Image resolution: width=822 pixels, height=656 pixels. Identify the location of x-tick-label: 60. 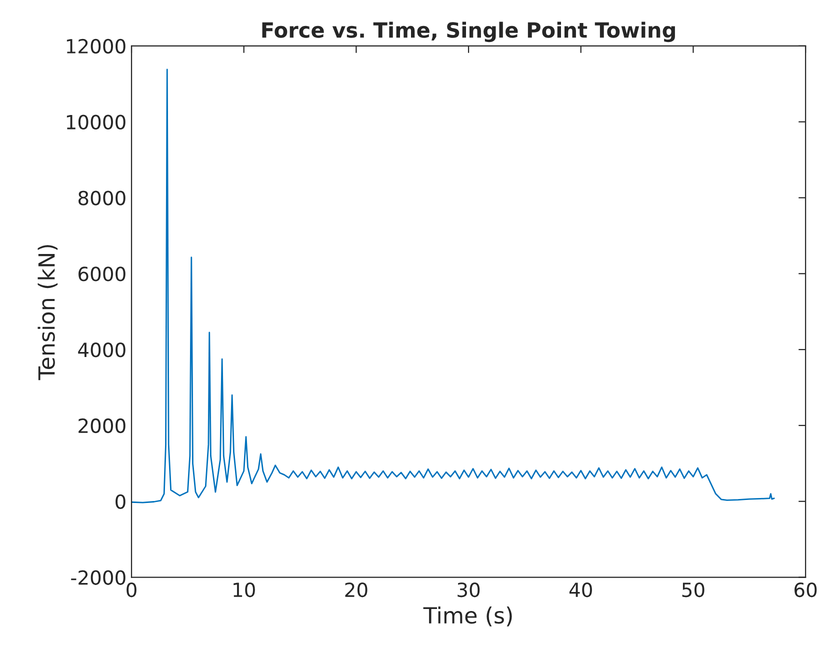
(805, 590).